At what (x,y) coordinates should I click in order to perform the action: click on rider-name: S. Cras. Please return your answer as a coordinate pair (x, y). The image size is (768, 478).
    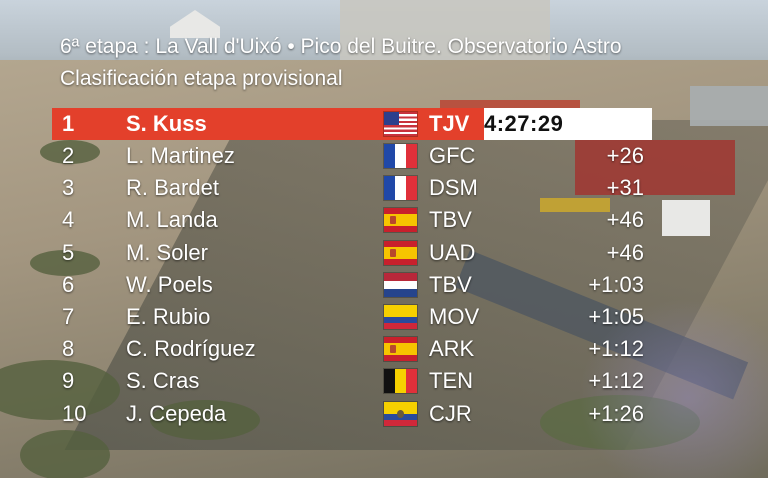
    Looking at the image, I should click on (163, 381).